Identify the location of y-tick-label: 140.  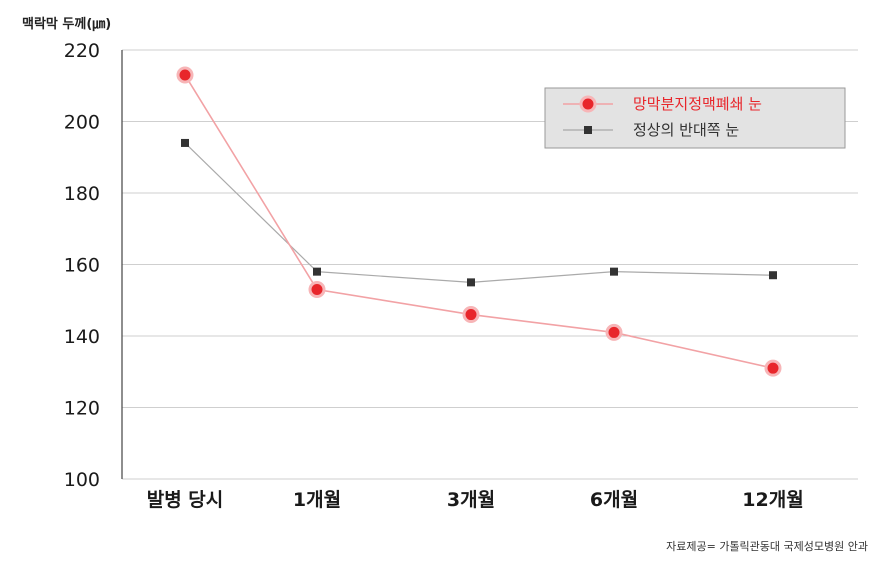
(82, 337).